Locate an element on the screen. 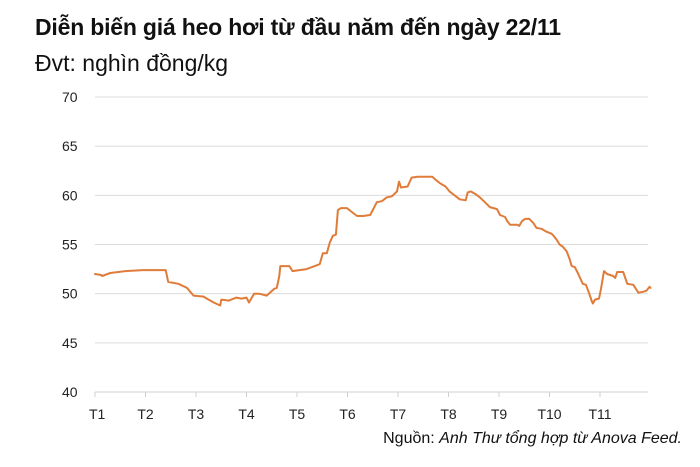 This screenshot has height=467, width=700. y-axis-ticks: 40 45 50 55 60 65 70 is located at coordinates (70, 244).